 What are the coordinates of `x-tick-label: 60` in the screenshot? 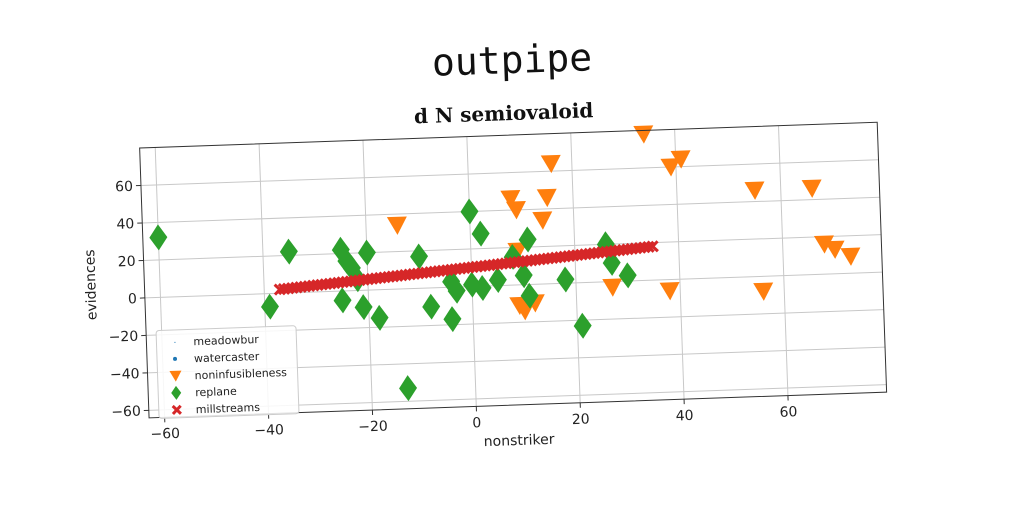 It's located at (788, 412).